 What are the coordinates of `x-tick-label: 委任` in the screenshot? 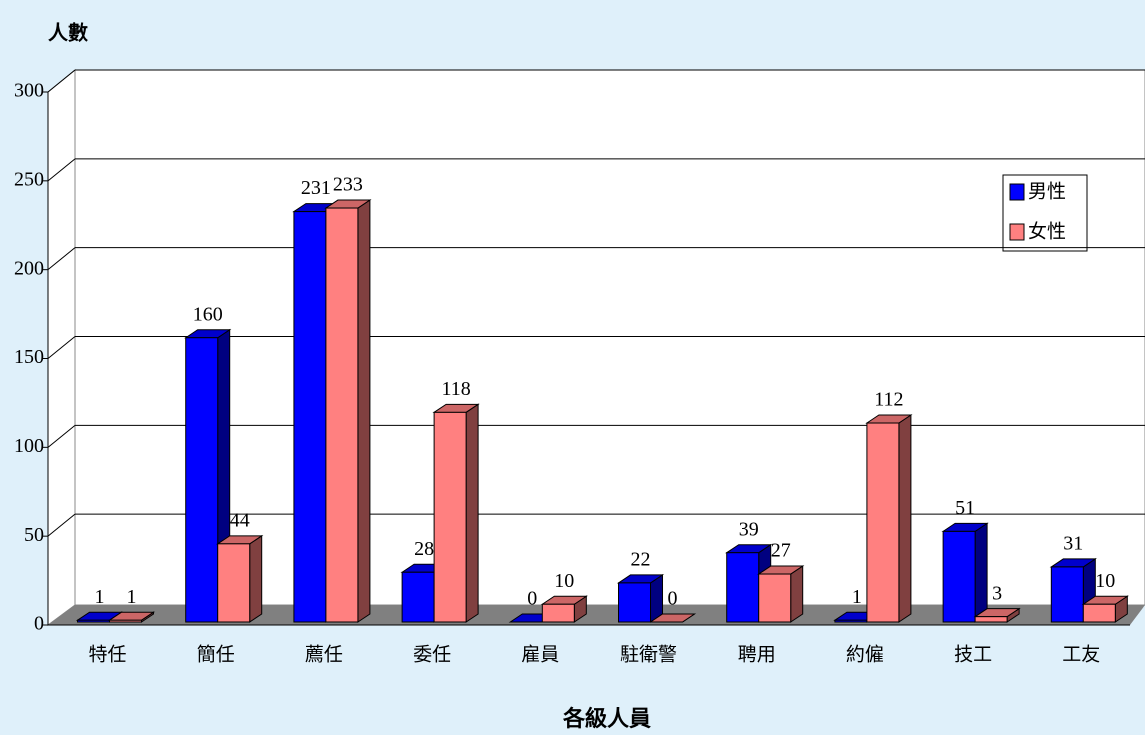 It's located at (432, 655).